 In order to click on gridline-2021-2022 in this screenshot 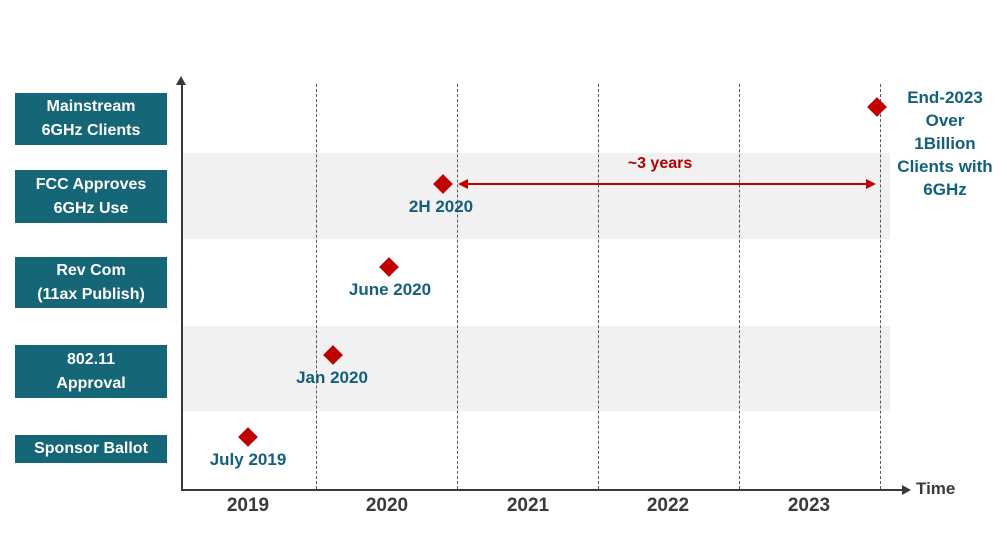, I will do `click(598, 286)`.